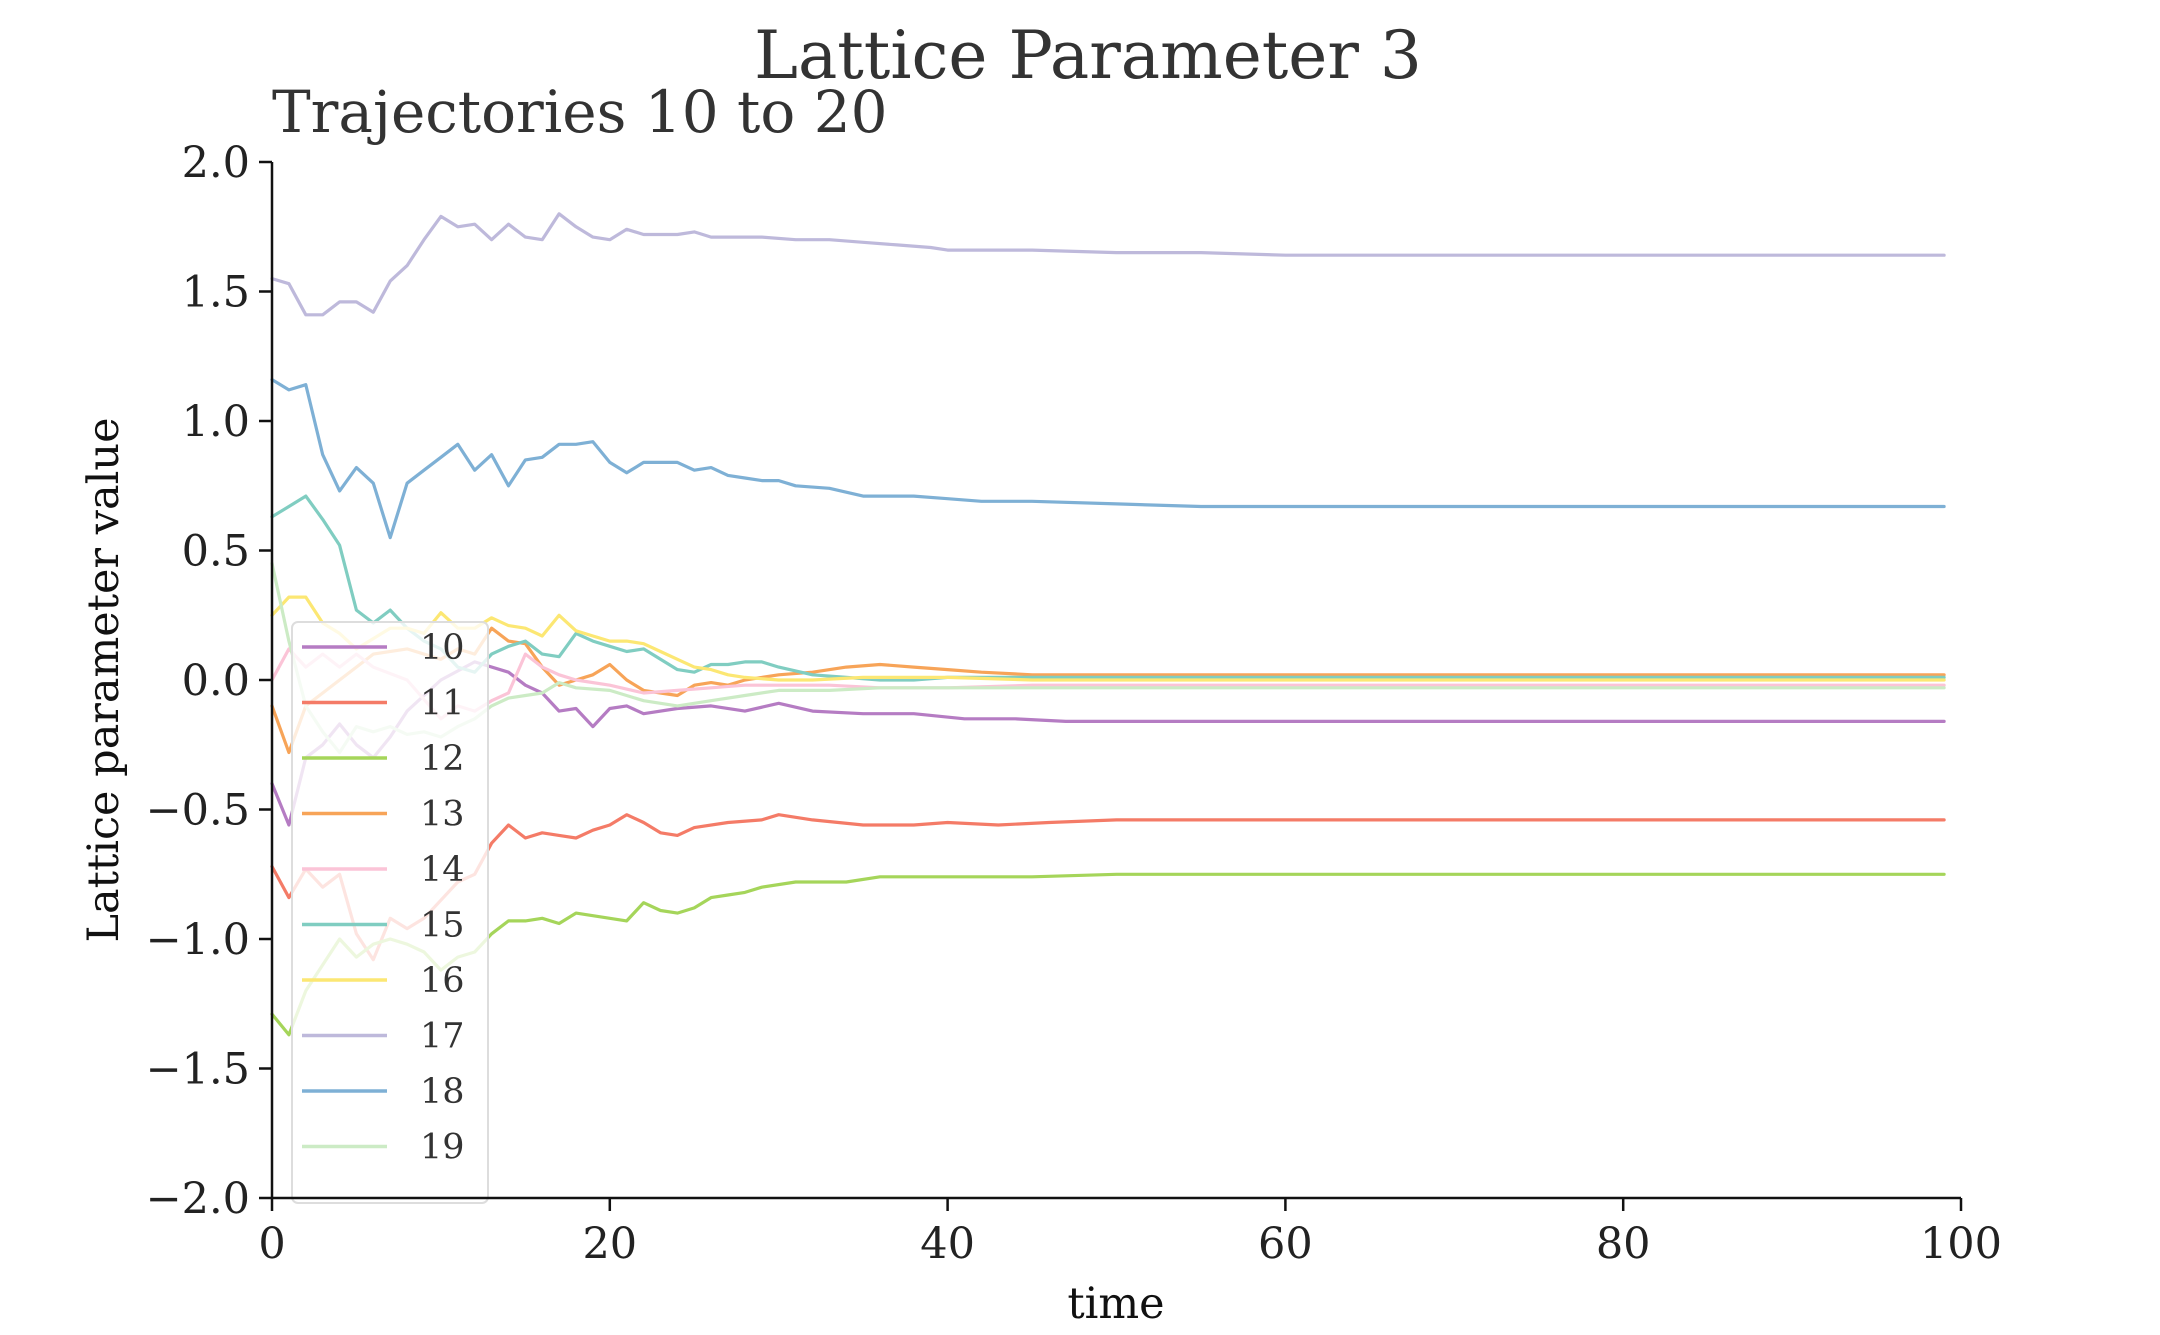 This screenshot has height=1335, width=2160. I want to click on legend-label-17: 17, so click(442, 1037).